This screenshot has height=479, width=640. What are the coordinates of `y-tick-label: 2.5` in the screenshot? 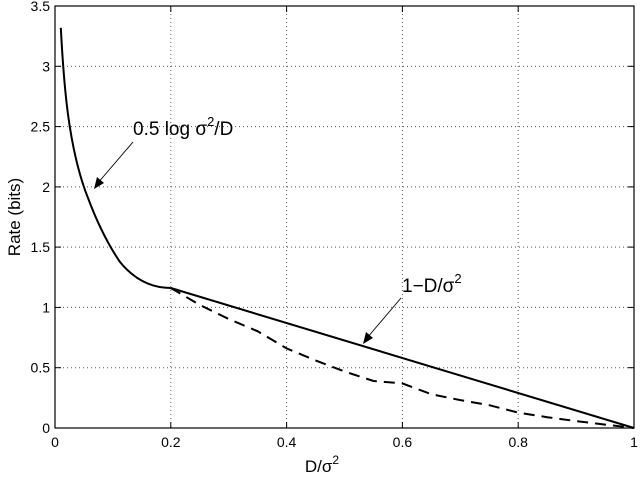 It's located at (41, 127).